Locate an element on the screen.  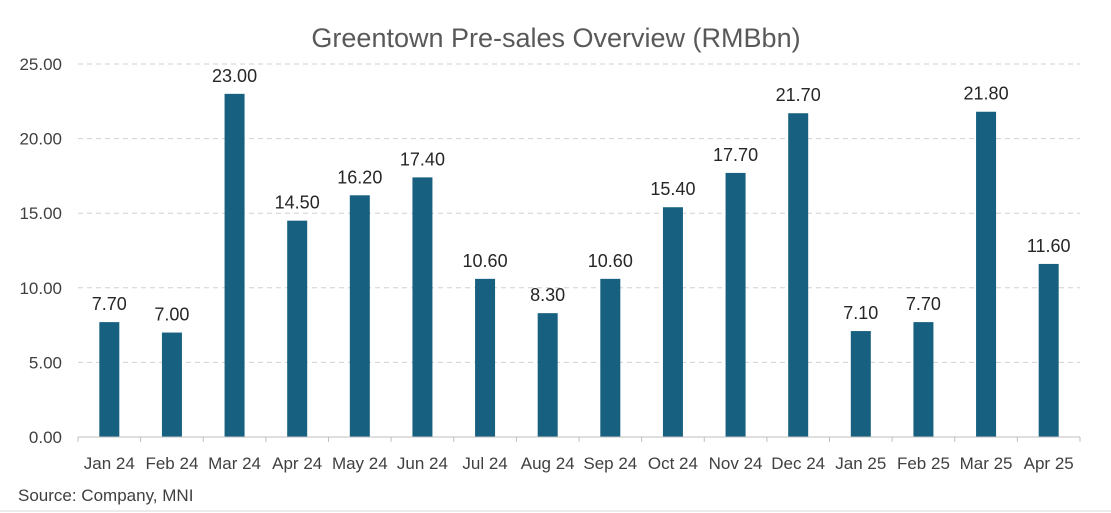
y-tick-label: 10.00 is located at coordinates (40, 288).